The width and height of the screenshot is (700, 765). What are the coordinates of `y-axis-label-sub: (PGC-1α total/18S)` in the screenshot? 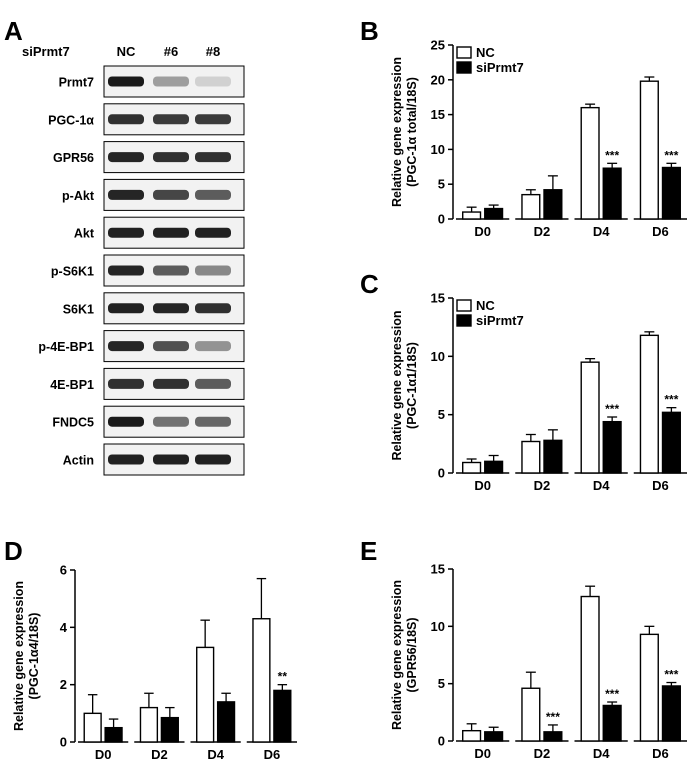 It's located at (412, 132).